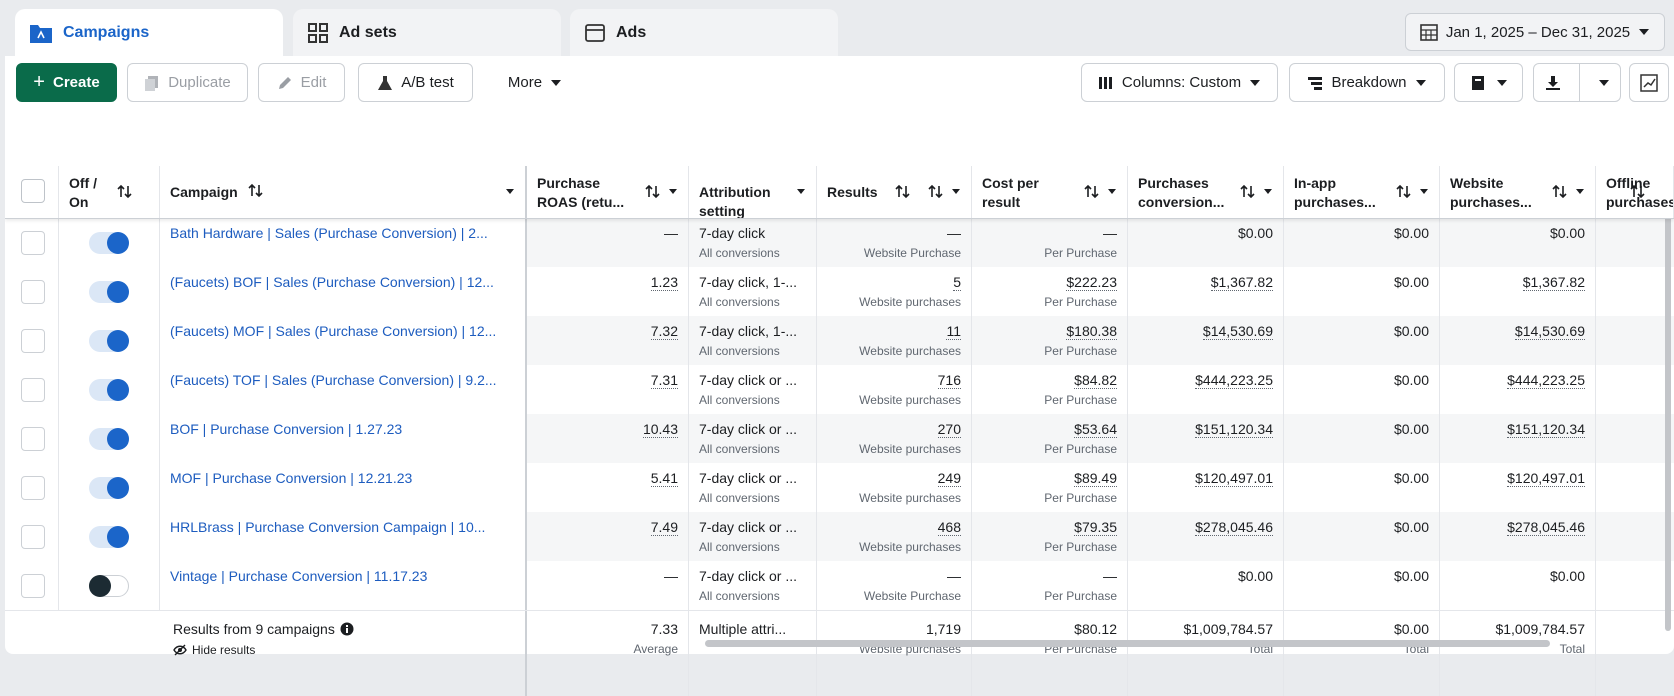 The image size is (1674, 696). Describe the element at coordinates (299, 576) in the screenshot. I see `campaign-name: Vintage | Purchase Conversion | 11.17.23` at that location.